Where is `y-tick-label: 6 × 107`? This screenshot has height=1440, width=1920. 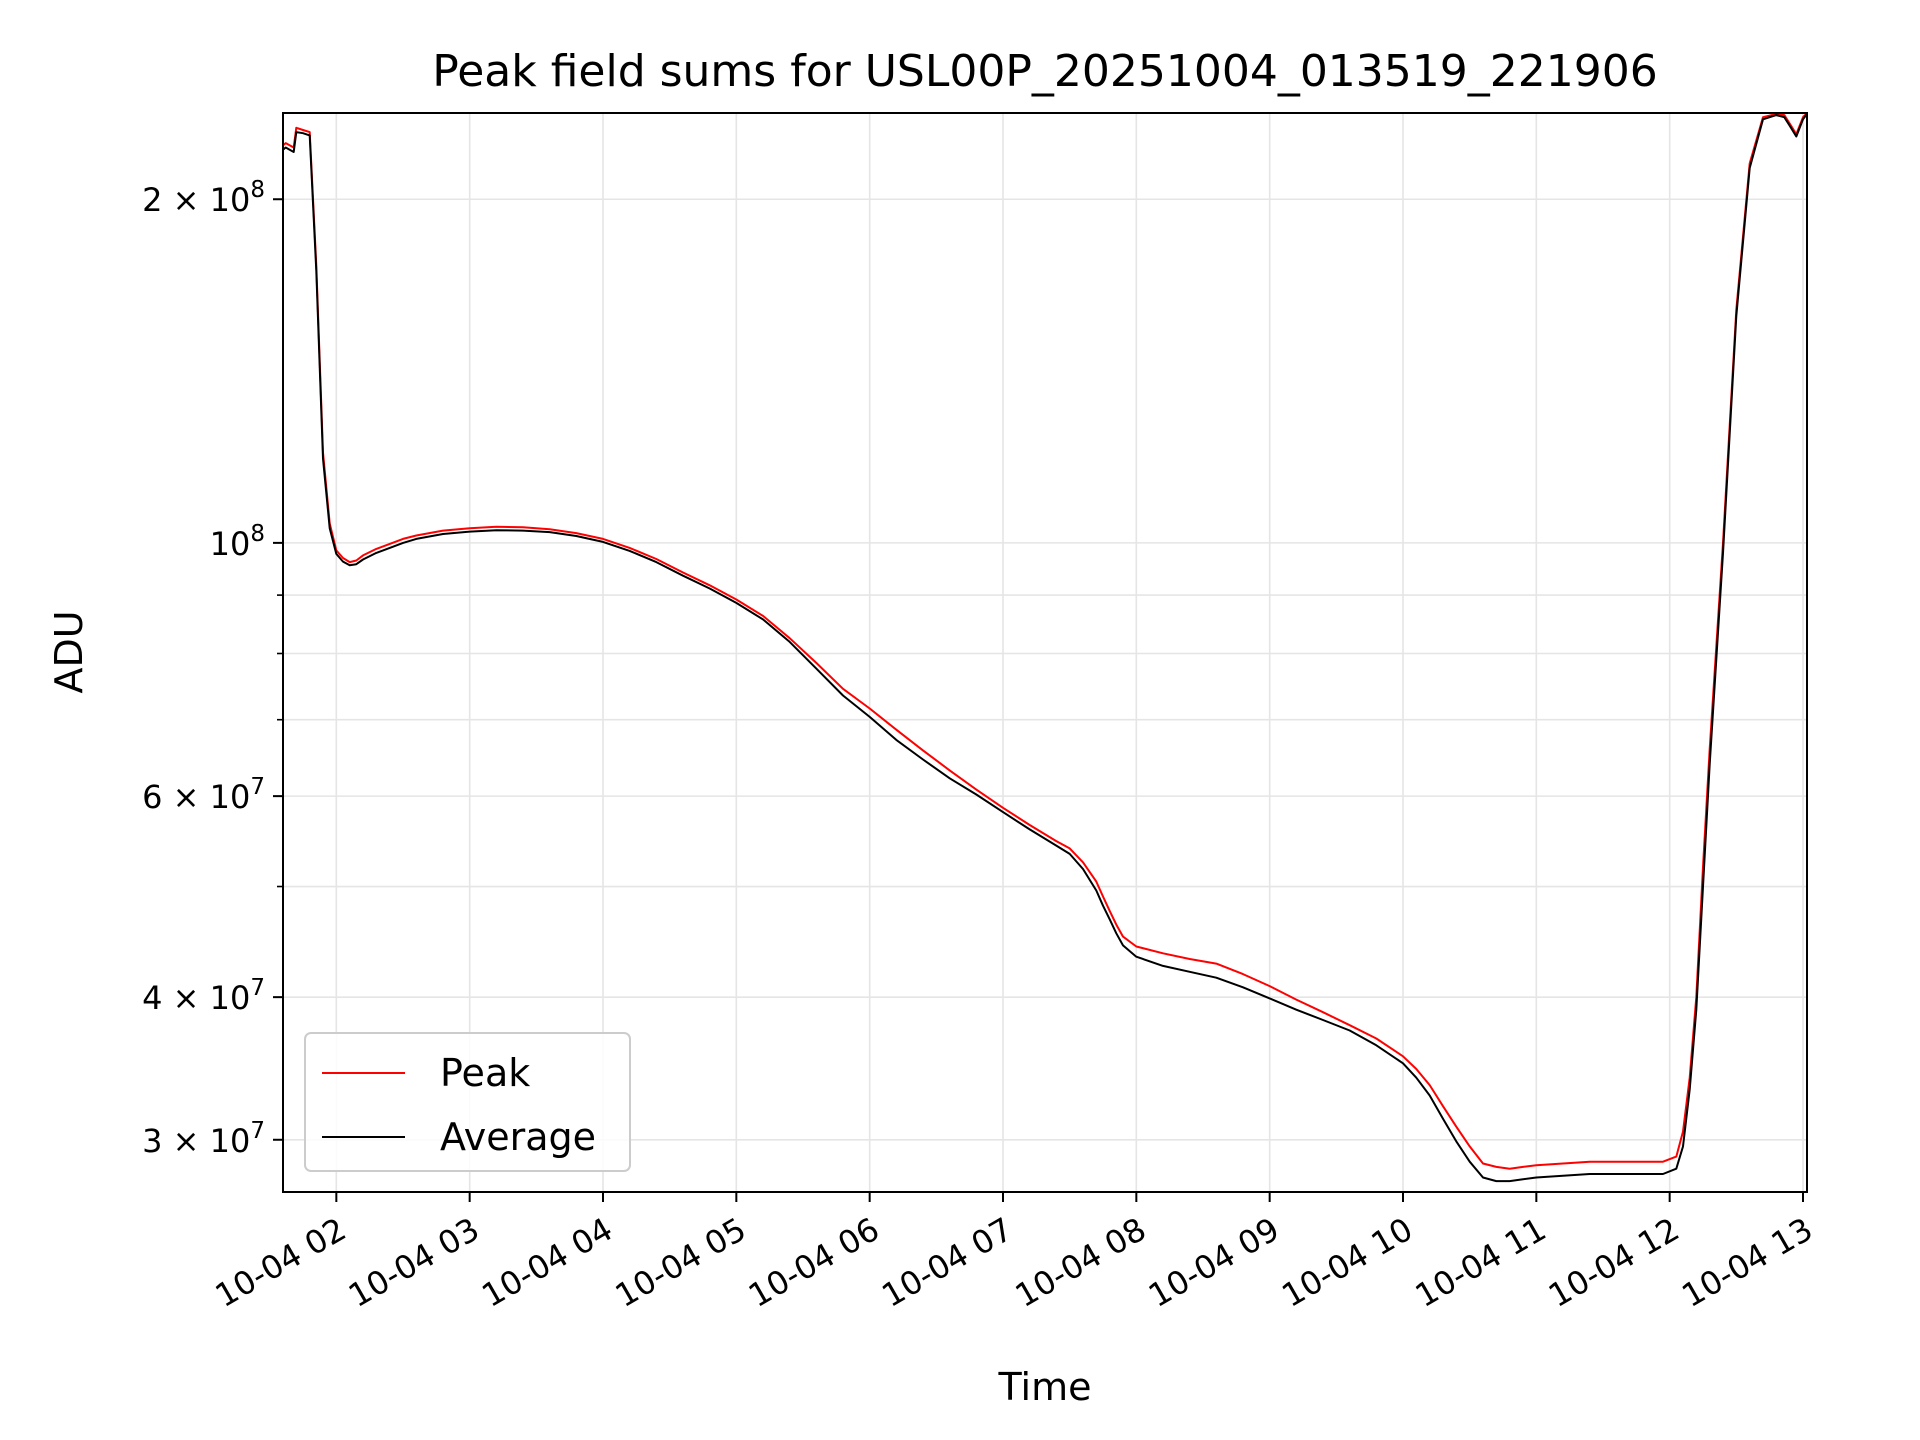
y-tick-label: 6 × 107 is located at coordinates (203, 795).